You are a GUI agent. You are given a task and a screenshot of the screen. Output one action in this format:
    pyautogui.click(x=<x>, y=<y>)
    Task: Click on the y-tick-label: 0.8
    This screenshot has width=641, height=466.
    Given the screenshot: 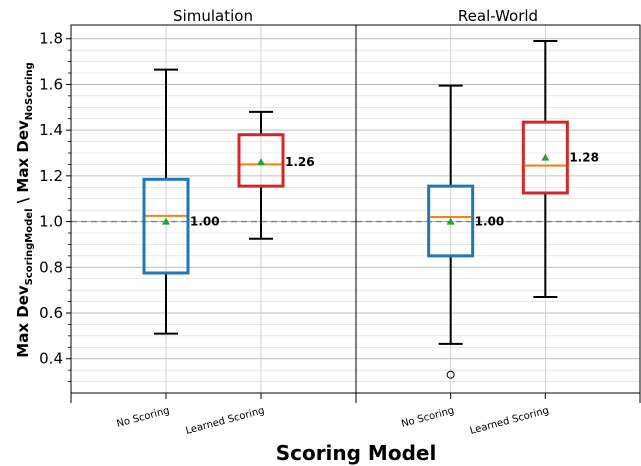 What is the action you would take?
    pyautogui.click(x=51, y=267)
    